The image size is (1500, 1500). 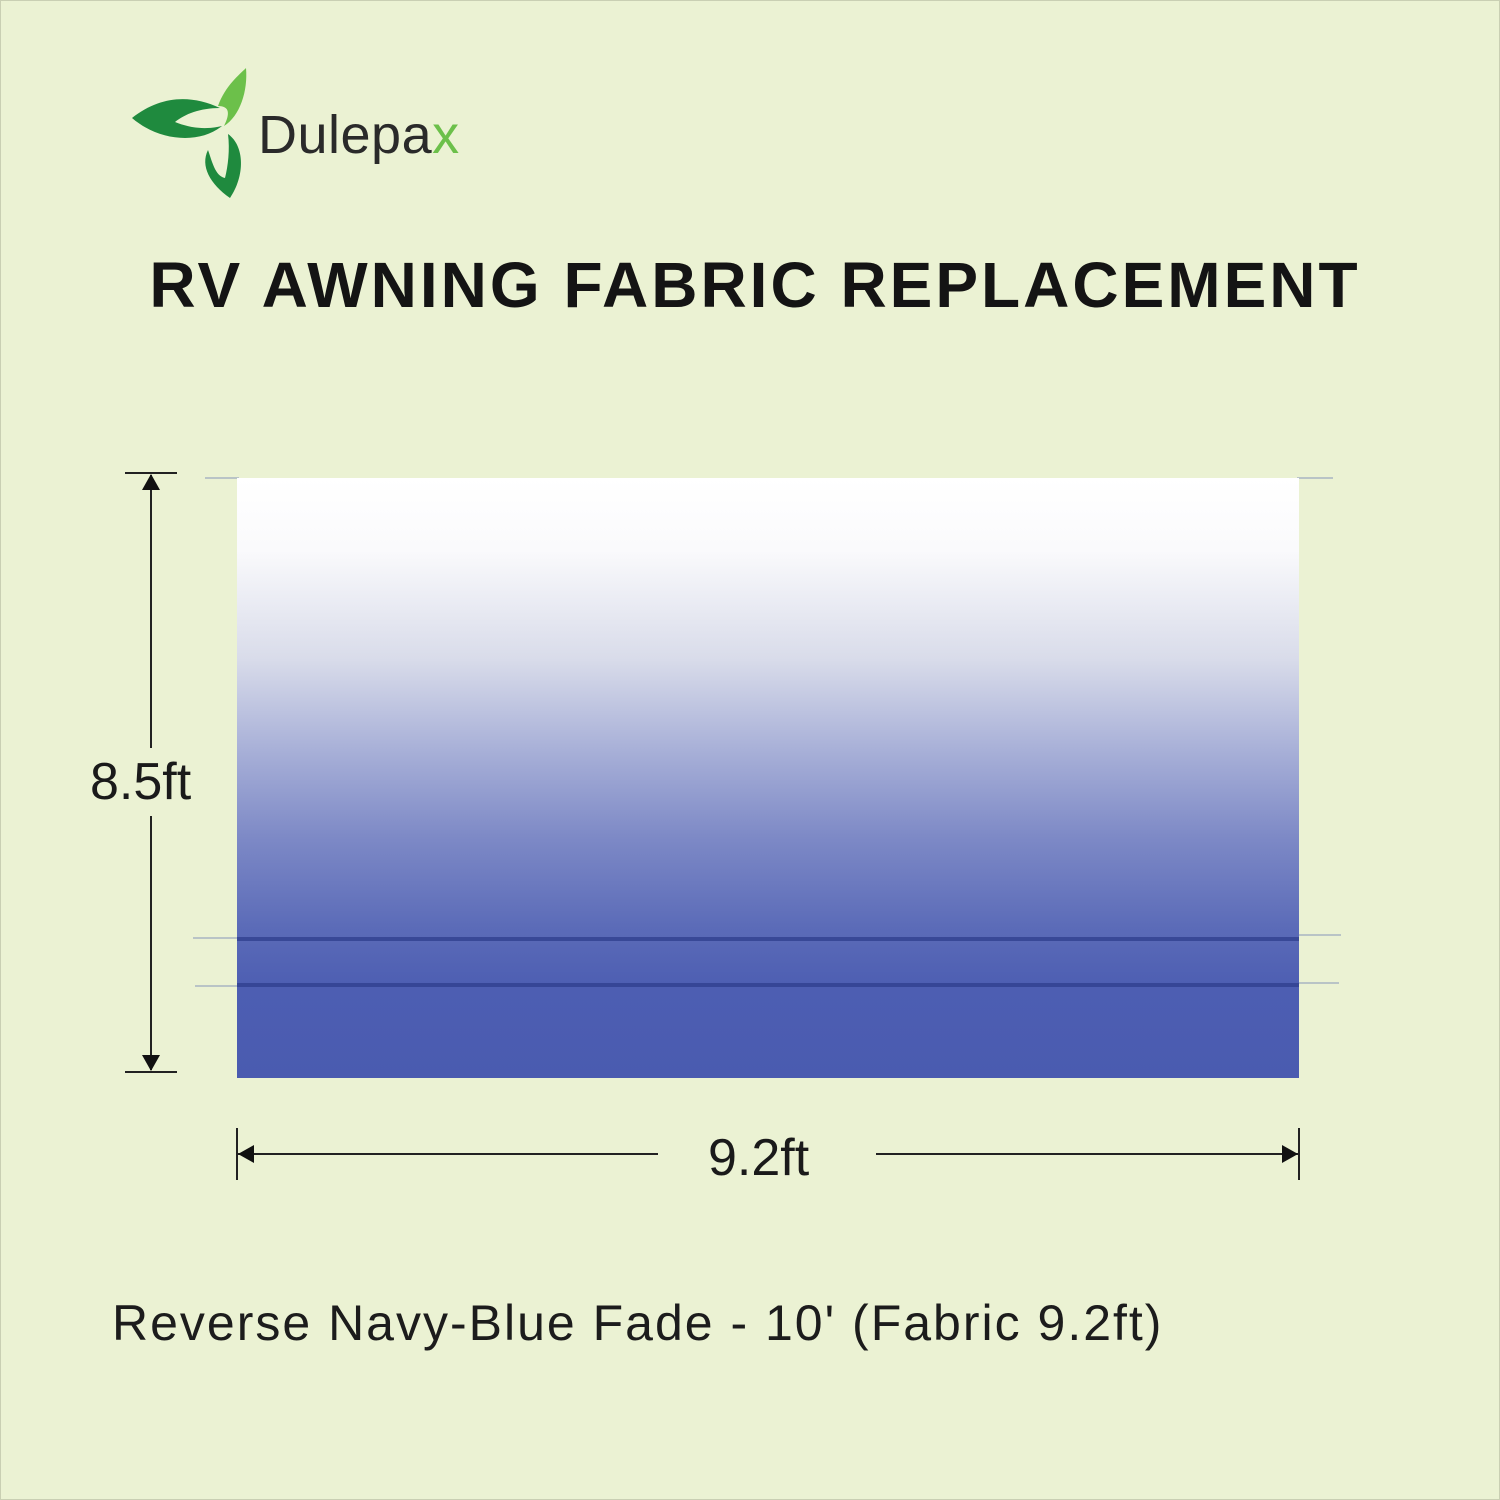 I want to click on page-title: RV AWNING FABRIC REPLACEMENT, so click(x=755, y=285).